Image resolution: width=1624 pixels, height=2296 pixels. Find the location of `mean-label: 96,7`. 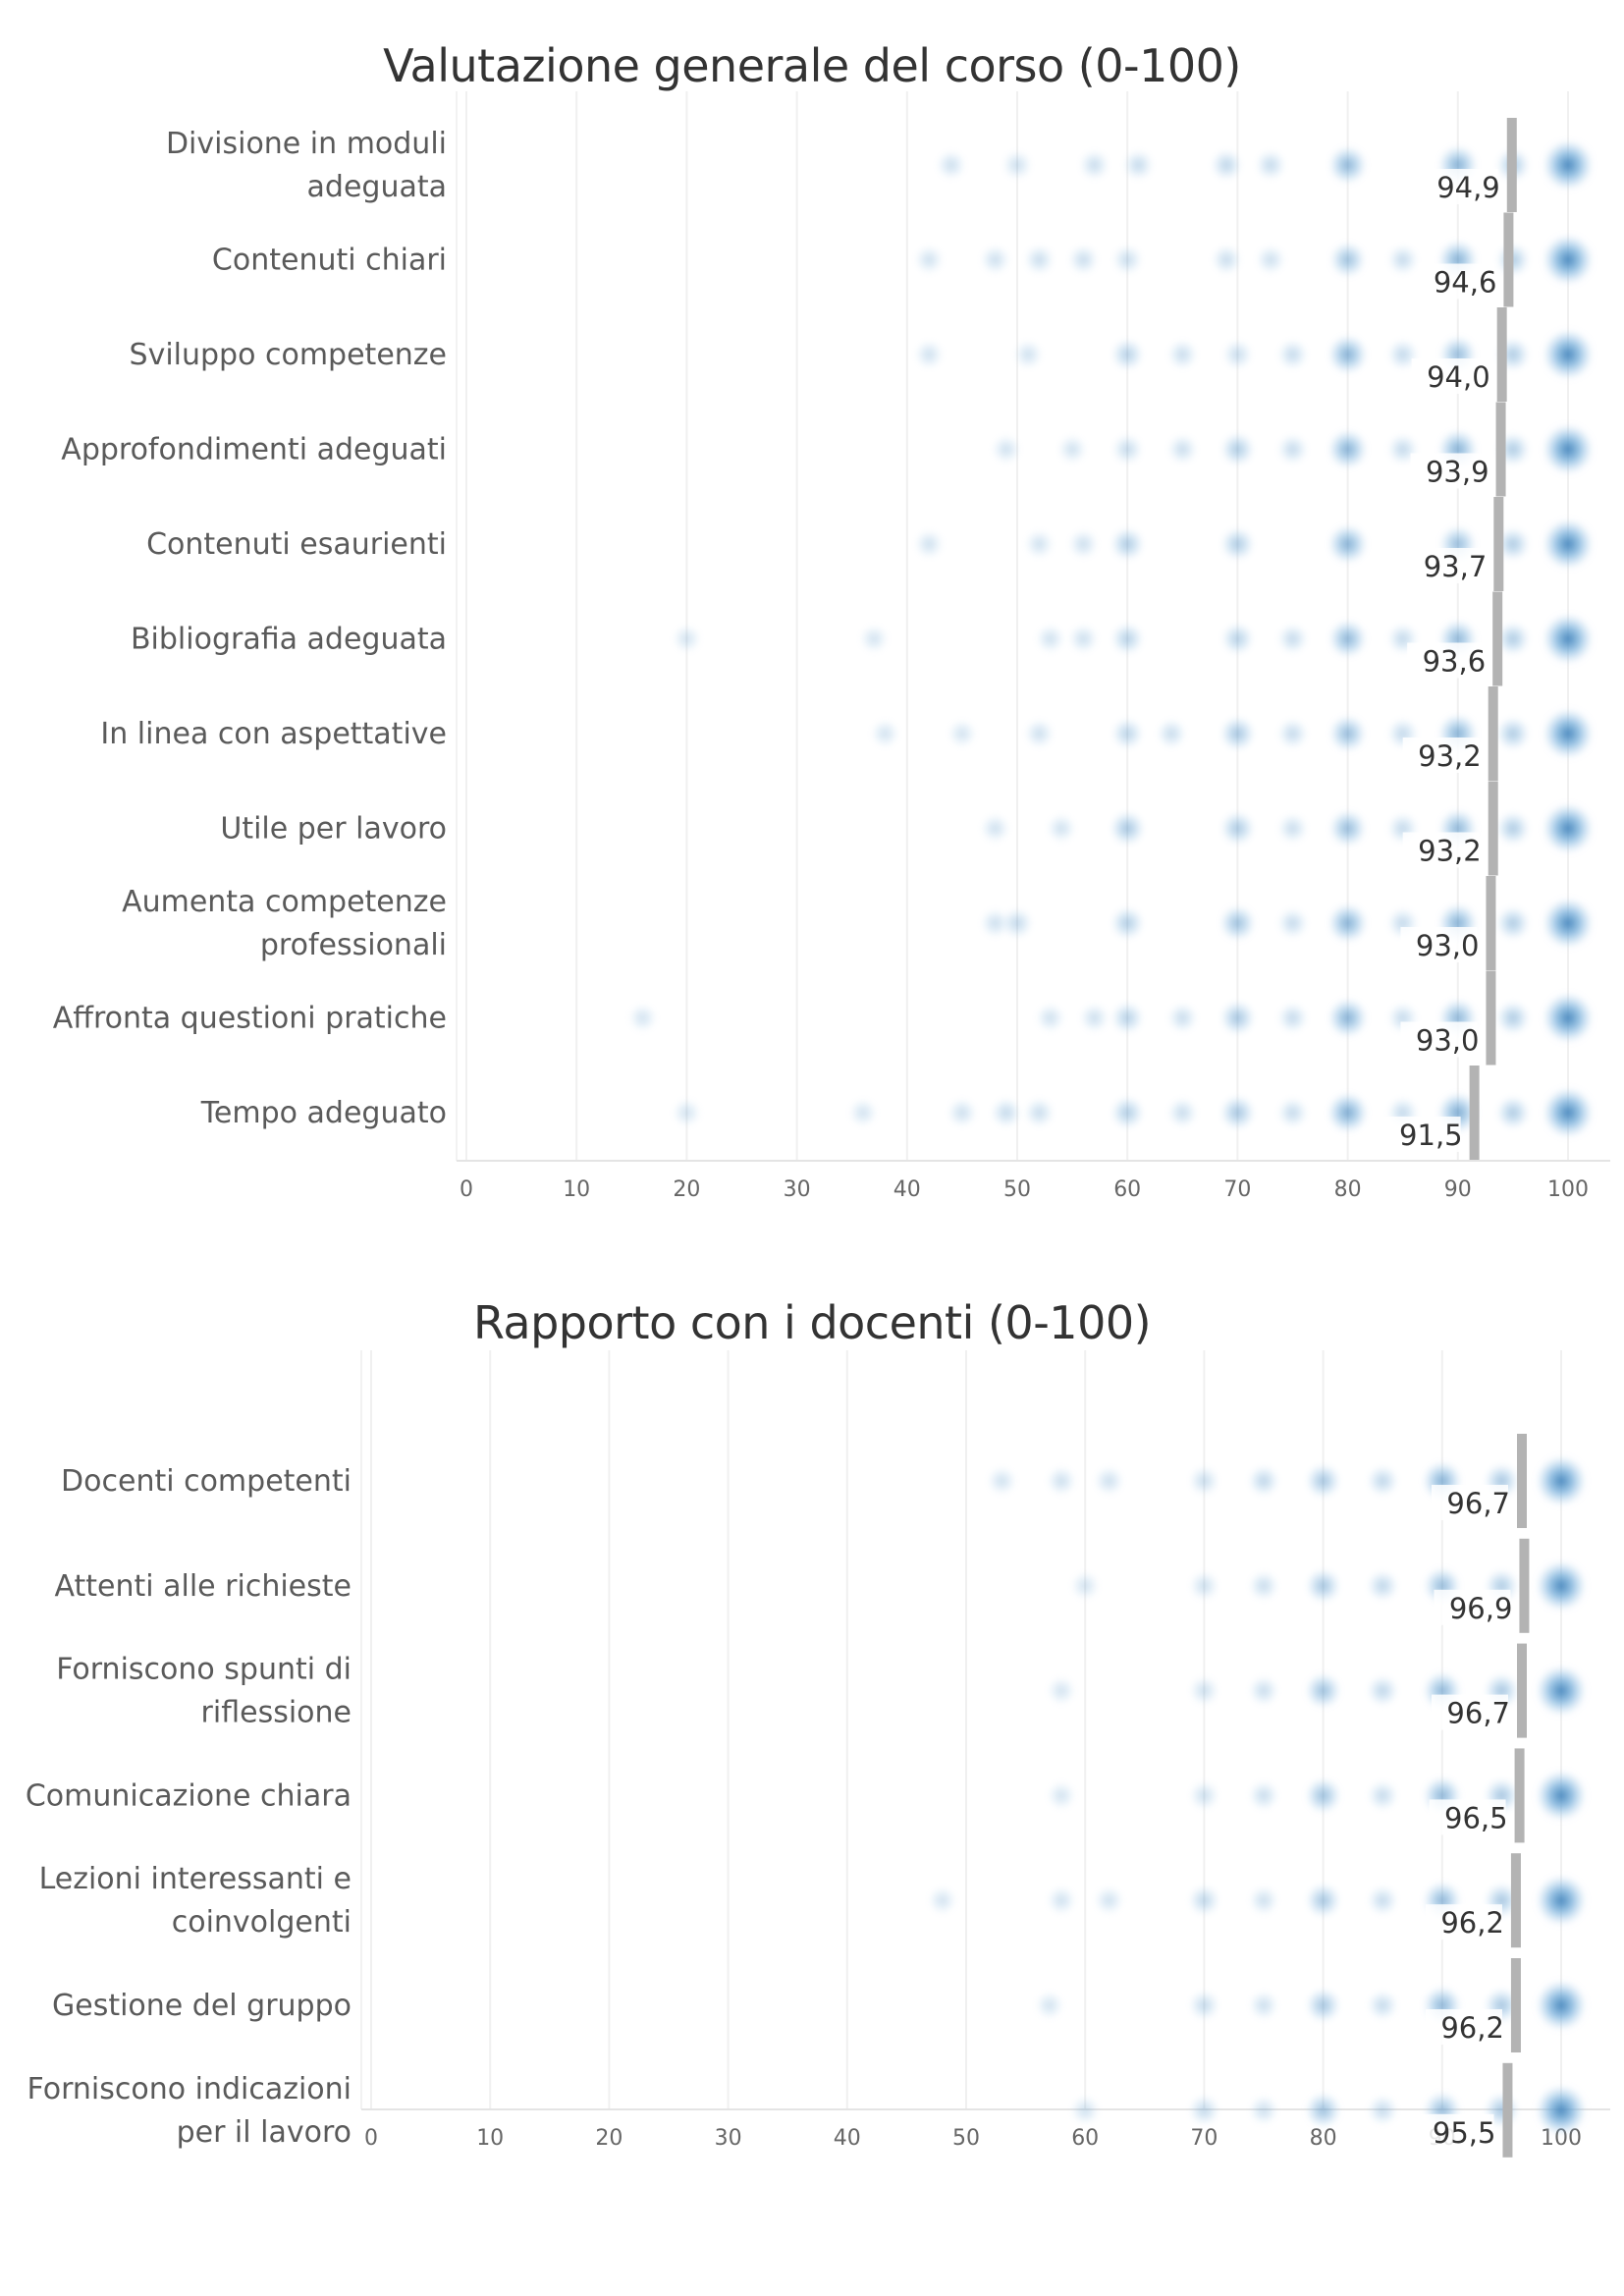

mean-label: 96,7 is located at coordinates (1478, 1503).